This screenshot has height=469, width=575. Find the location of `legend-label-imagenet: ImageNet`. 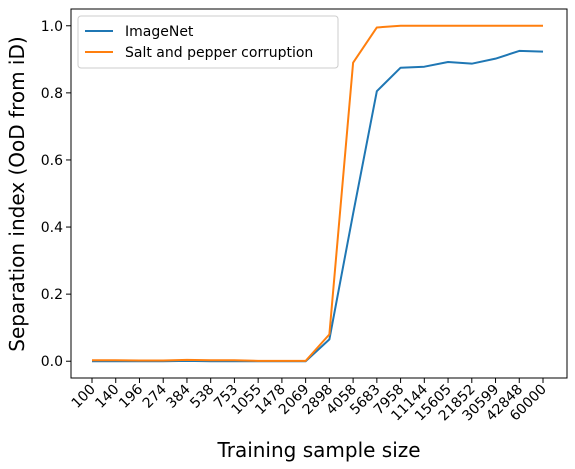

legend-label-imagenet: ImageNet is located at coordinates (159, 32).